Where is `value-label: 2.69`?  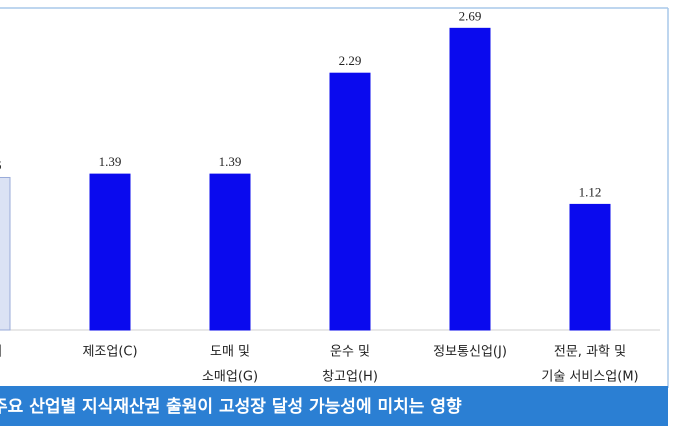
value-label: 2.69 is located at coordinates (470, 15).